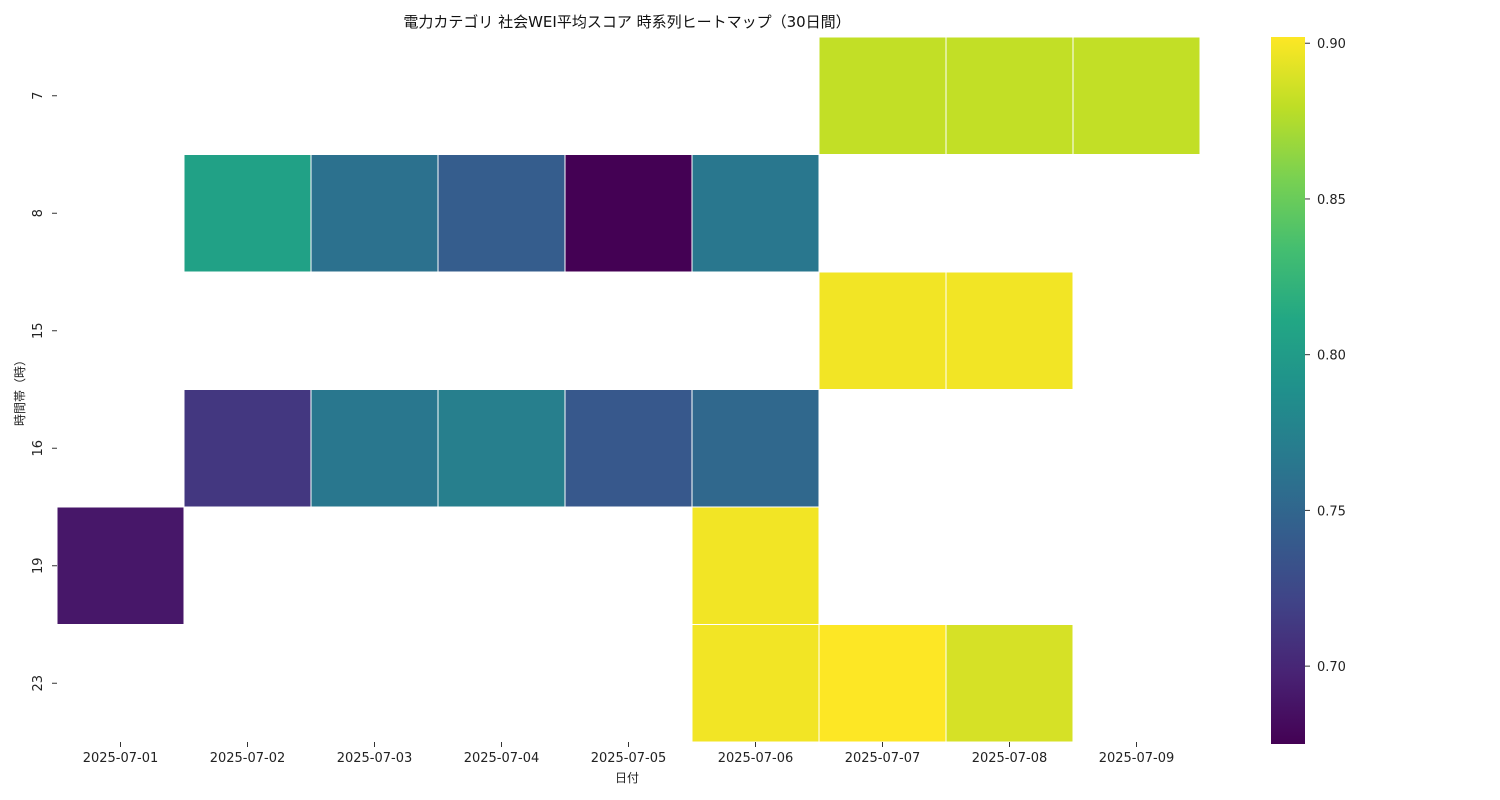  I want to click on x-tick-label: 2025-07-02, so click(248, 758).